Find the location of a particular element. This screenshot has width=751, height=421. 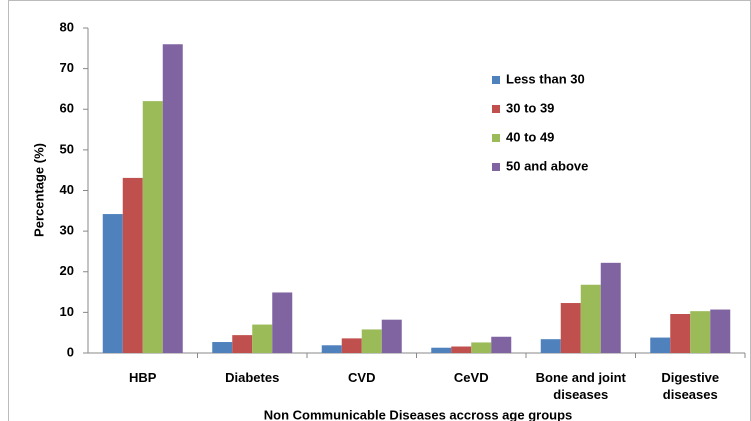

legend-label: 50 and above is located at coordinates (547, 165).